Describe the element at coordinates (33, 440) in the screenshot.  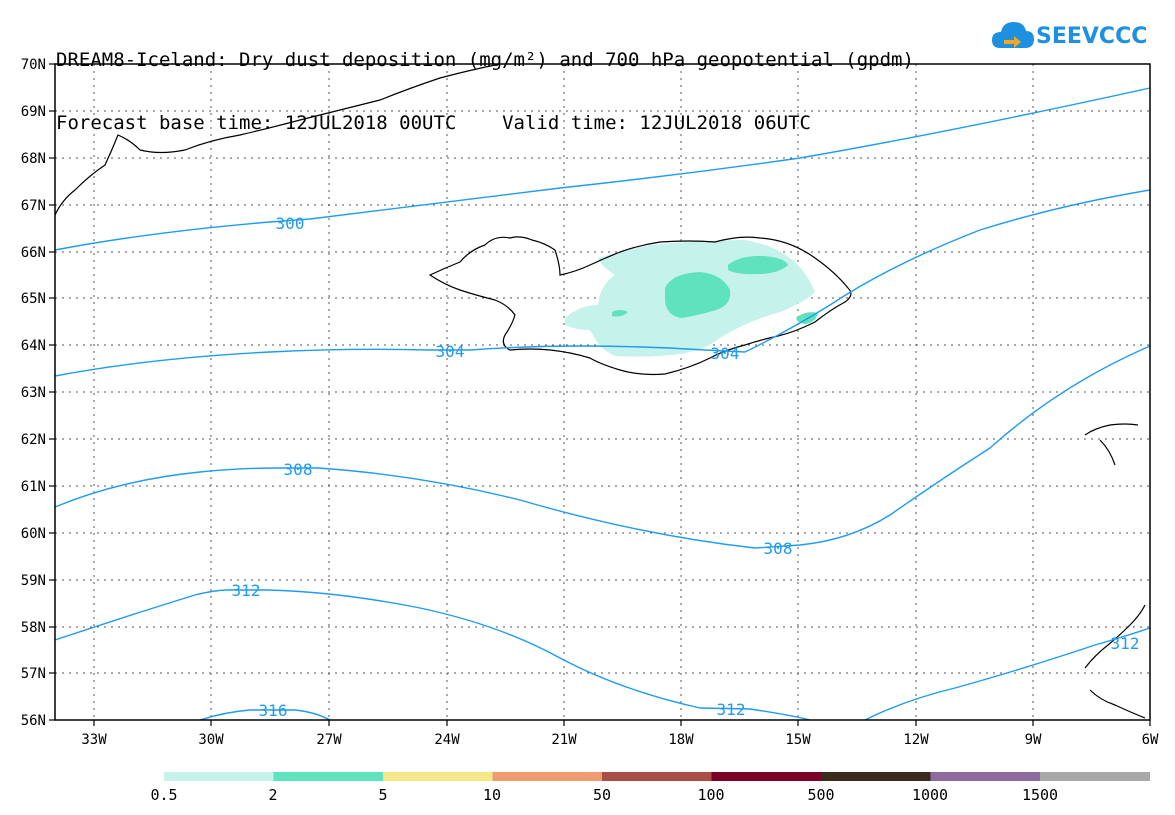
I see `lat-label: 62N` at that location.